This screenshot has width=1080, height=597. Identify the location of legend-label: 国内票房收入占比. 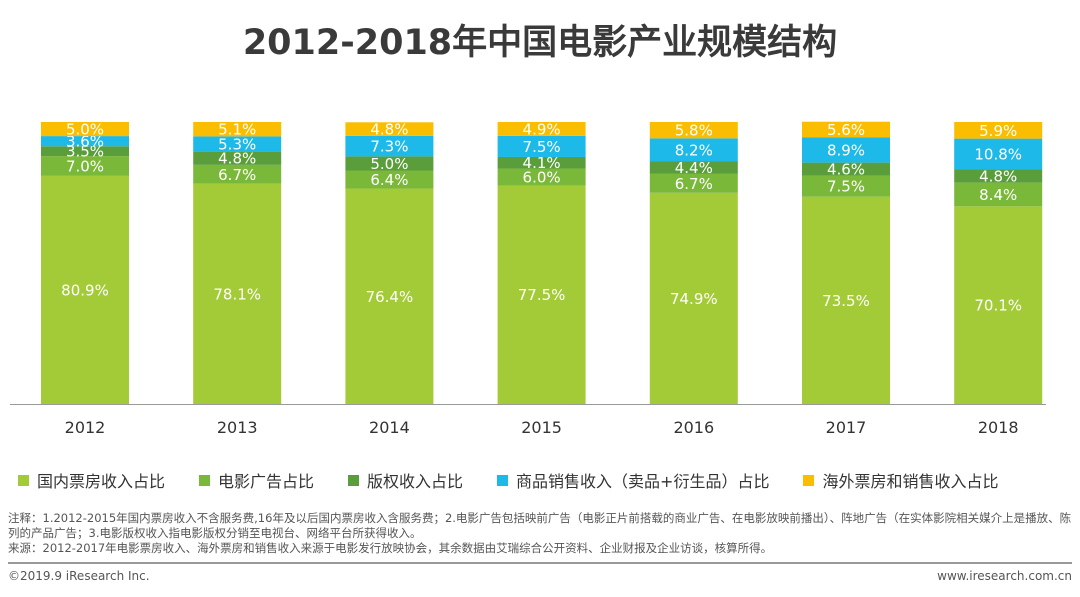
(101, 481).